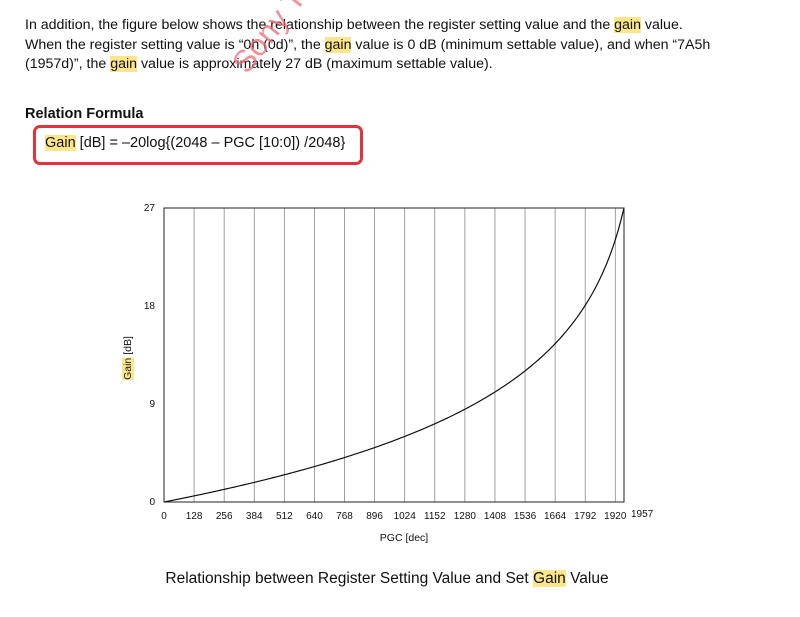  I want to click on y-tick-label: 27, so click(150, 208).